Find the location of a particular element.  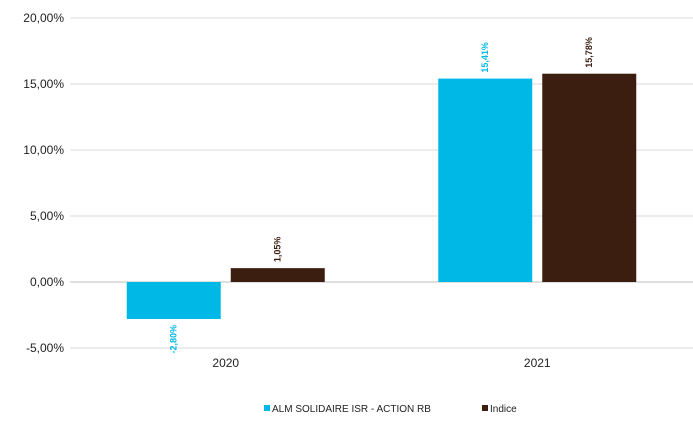

legend: ALM SOLIDAIRE ISR - ACTION RB Indice is located at coordinates (390, 409).